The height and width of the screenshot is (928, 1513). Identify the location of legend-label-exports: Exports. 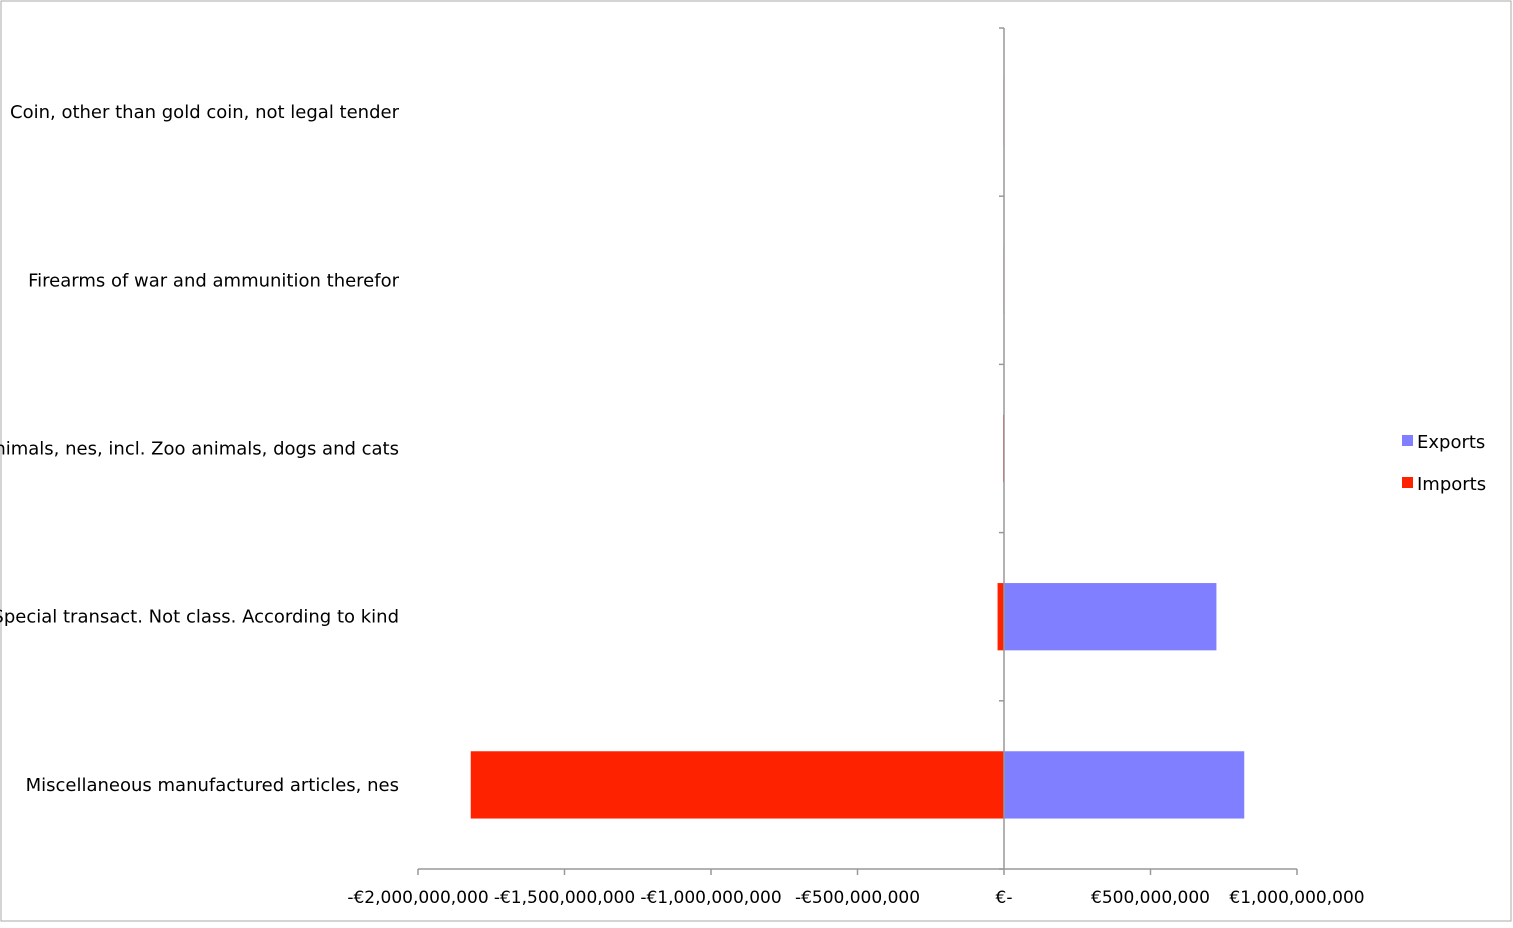
(1451, 442).